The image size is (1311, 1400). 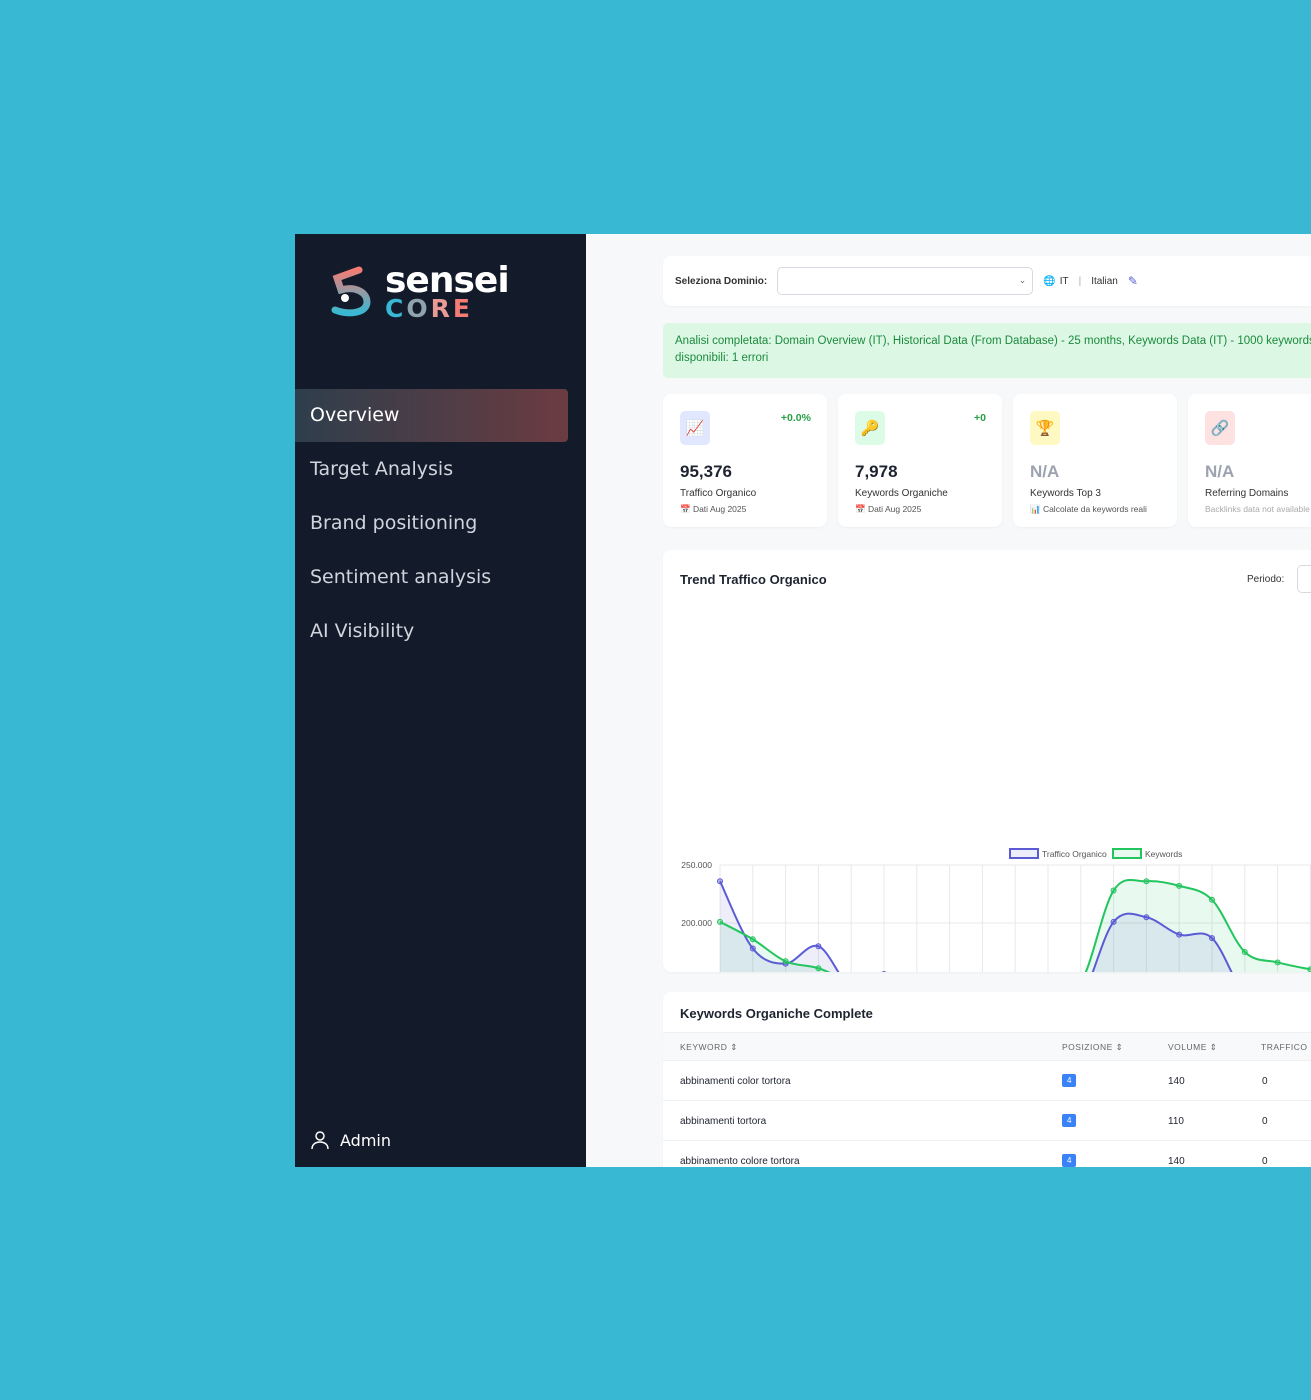 I want to click on language: Italian, so click(x=1104, y=281).